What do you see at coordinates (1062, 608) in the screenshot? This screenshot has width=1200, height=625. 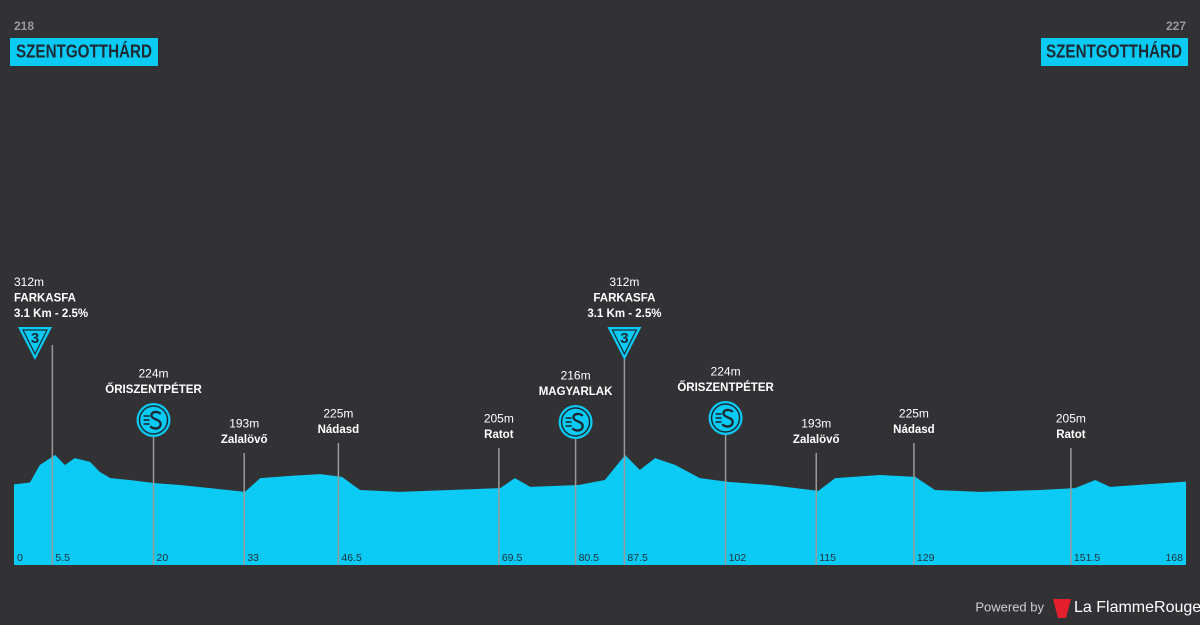 I see `brand-logo` at bounding box center [1062, 608].